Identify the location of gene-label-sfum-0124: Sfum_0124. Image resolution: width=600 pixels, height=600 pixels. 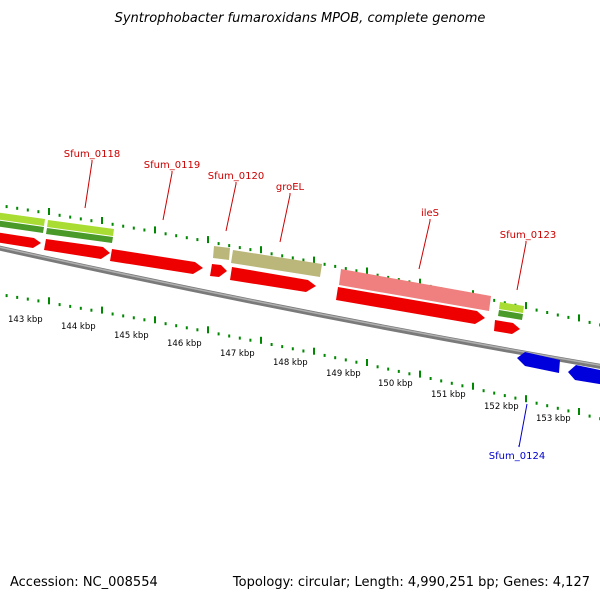
(517, 456).